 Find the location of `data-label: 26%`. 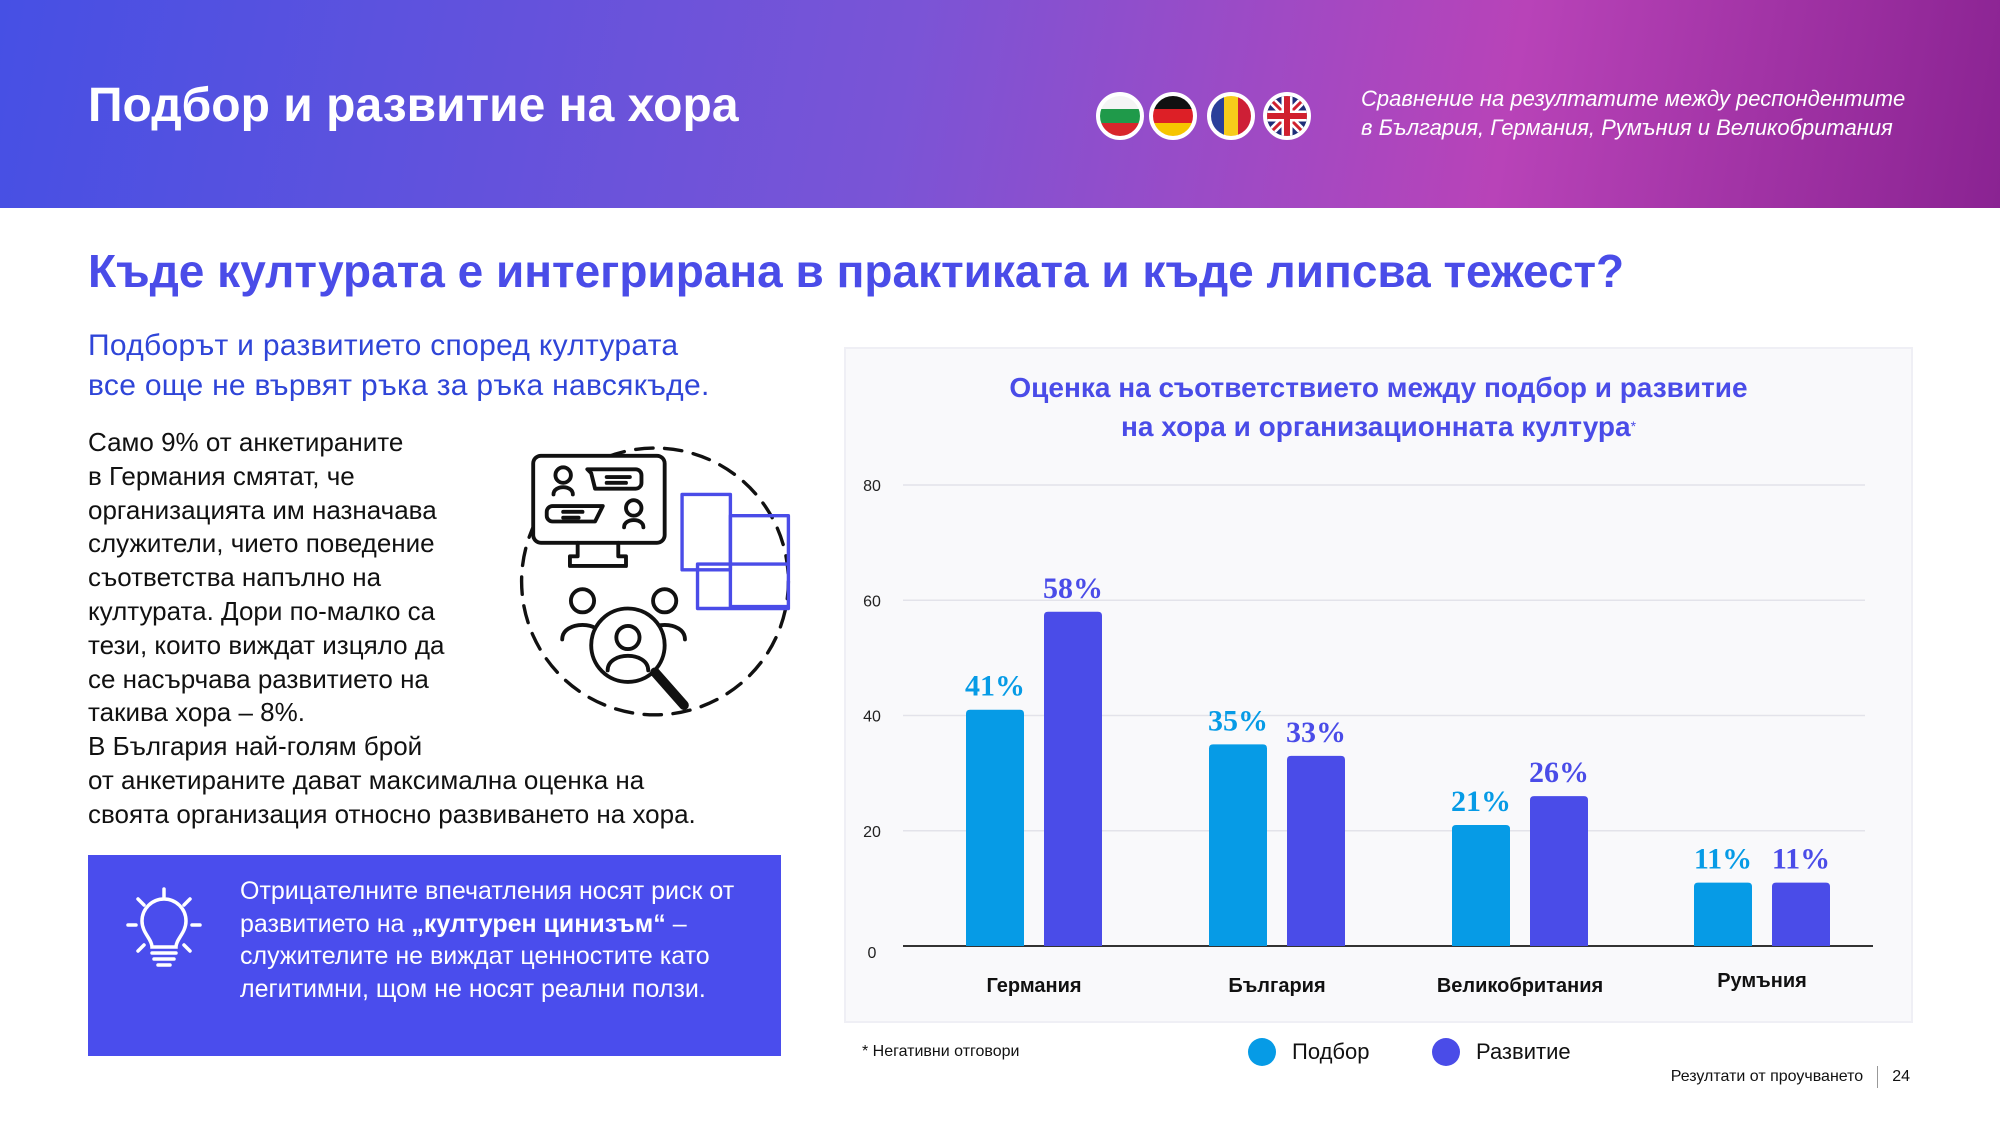

data-label: 26% is located at coordinates (1559, 772).